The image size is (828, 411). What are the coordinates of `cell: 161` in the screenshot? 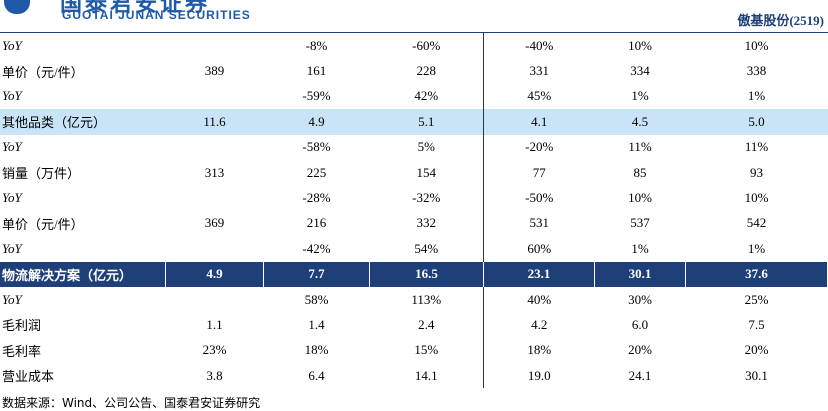 It's located at (316, 71).